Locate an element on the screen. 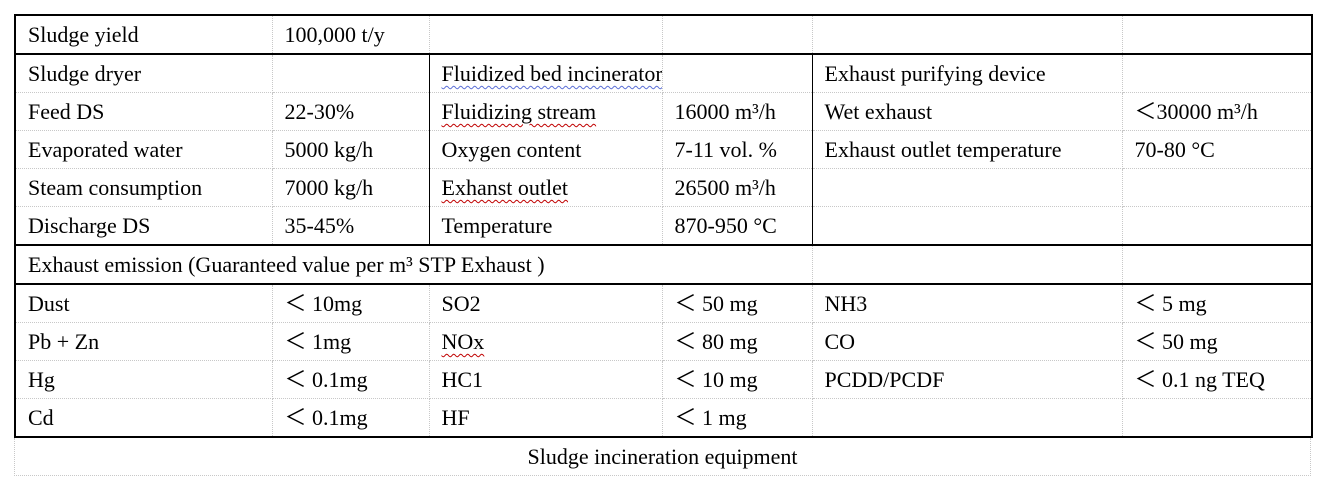 The image size is (1330, 490). dryer-param-label: Steam consumption is located at coordinates (143, 187).